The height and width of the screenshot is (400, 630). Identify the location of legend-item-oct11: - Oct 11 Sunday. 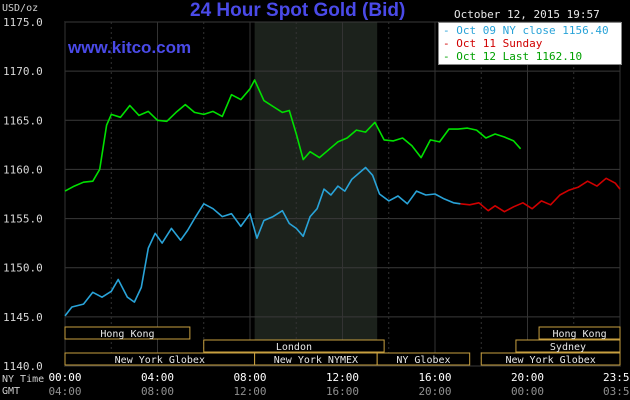
(493, 43).